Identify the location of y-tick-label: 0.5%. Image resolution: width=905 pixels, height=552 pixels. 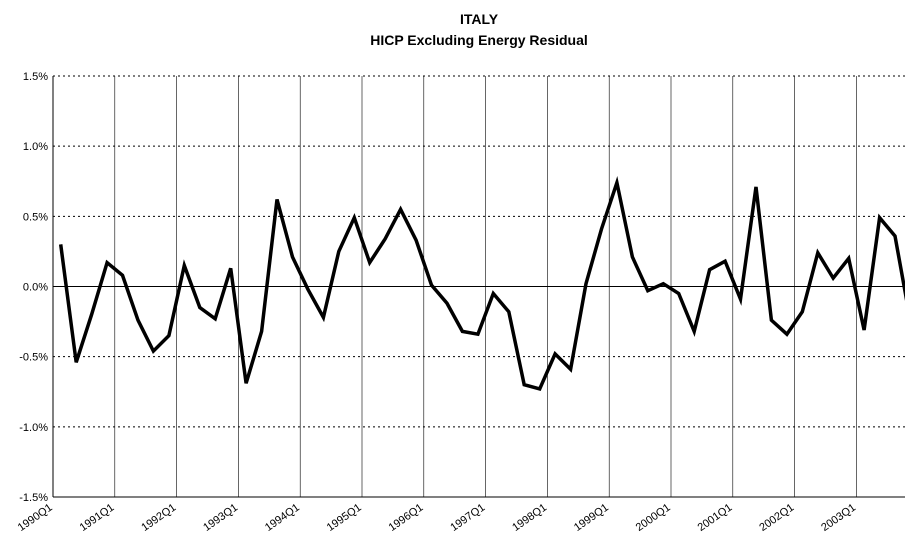
(35, 217).